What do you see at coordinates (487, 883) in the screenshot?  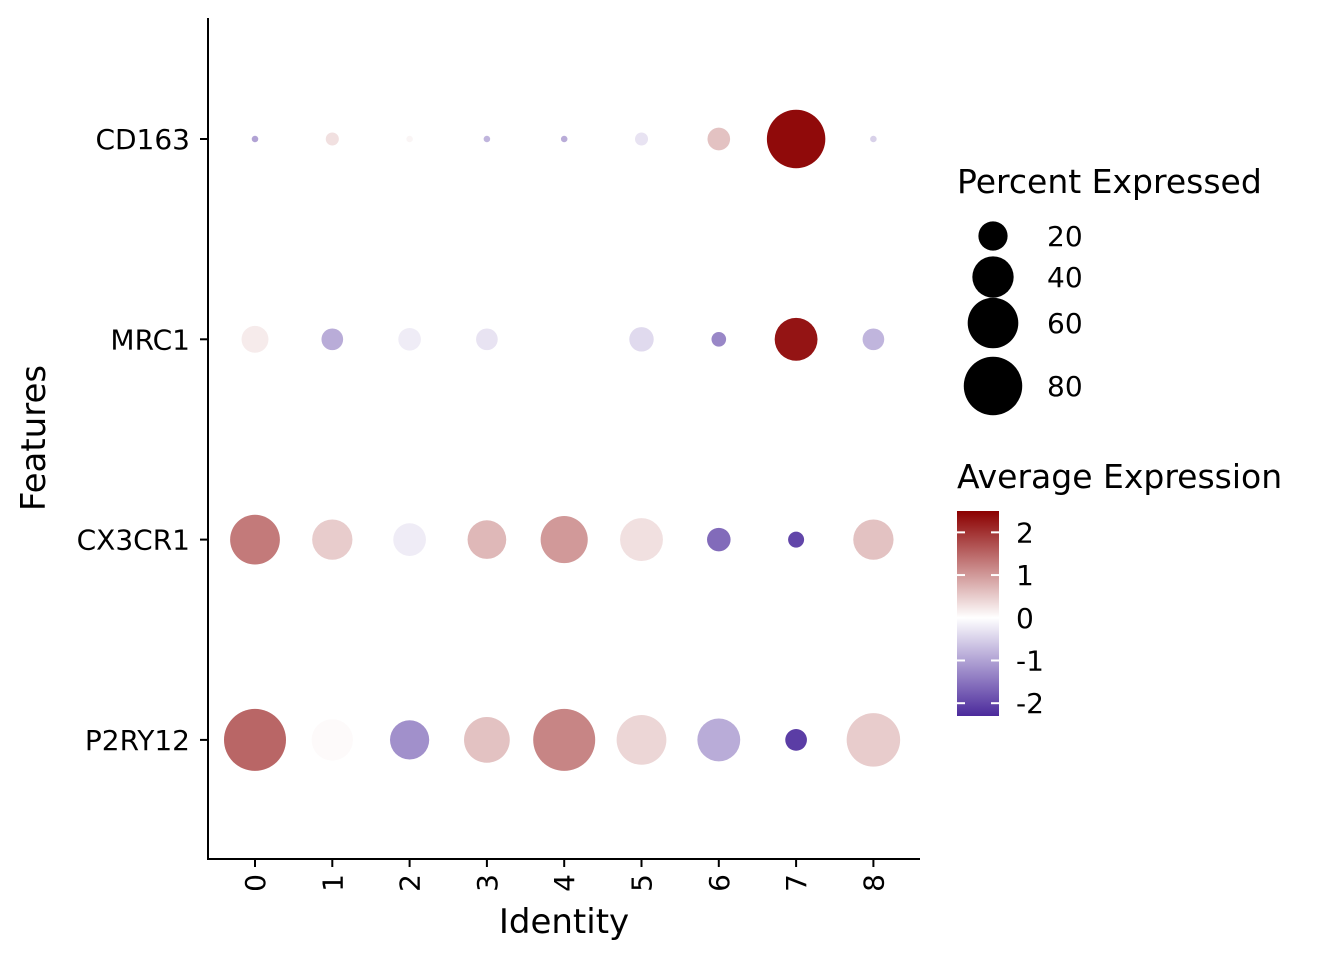 I see `x-tick-label-3: 3` at bounding box center [487, 883].